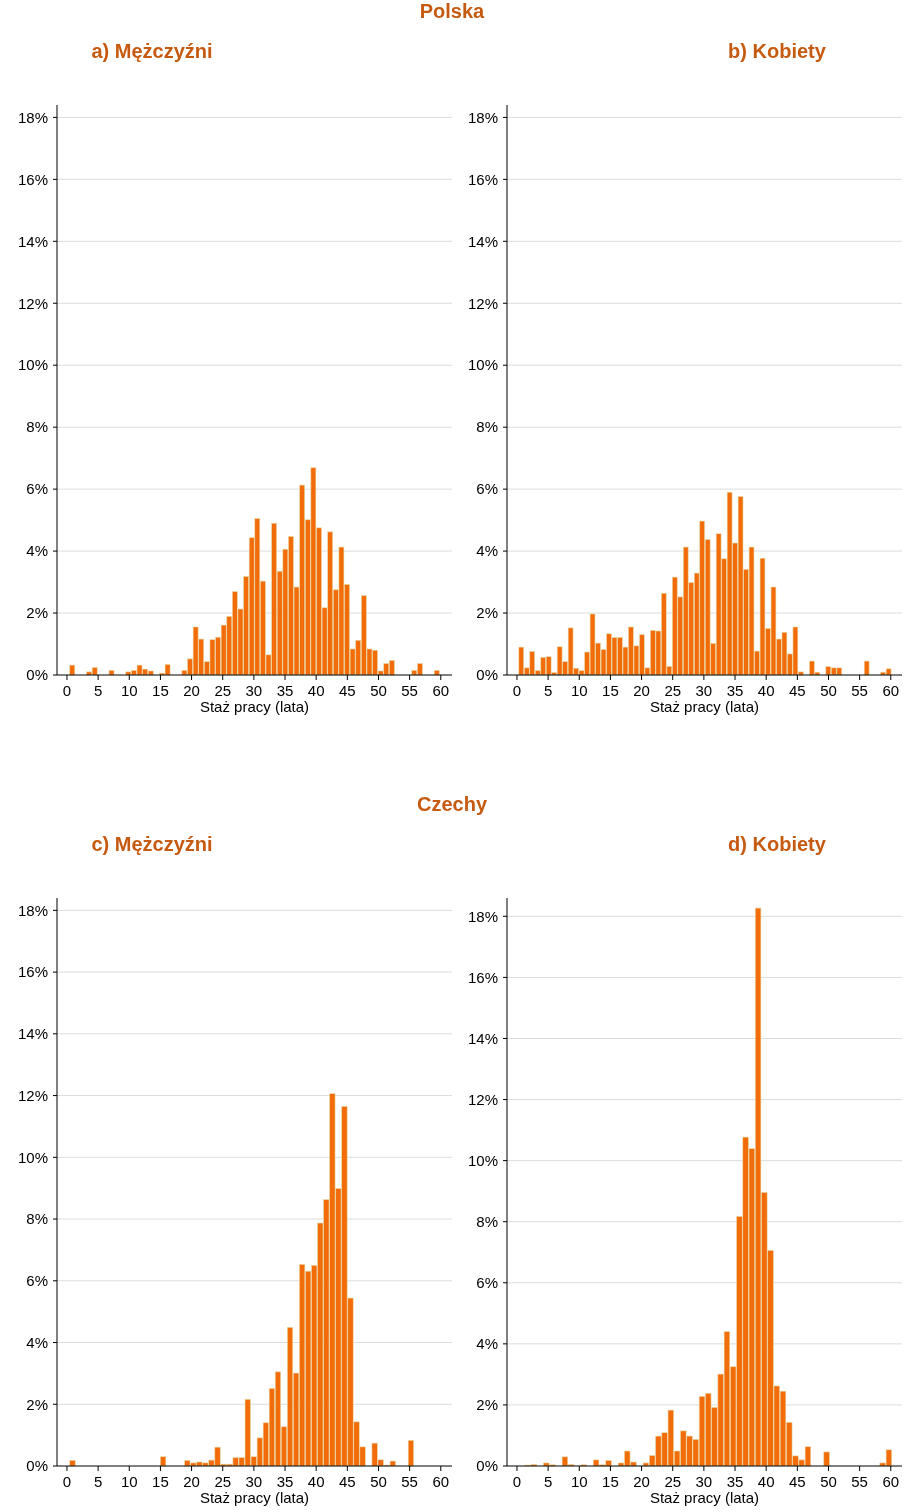  I want to click on chart-title: a) Mężczyźni, so click(152, 51).